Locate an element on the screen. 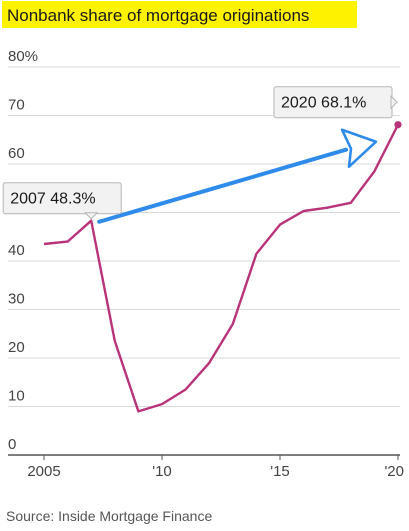 The height and width of the screenshot is (531, 409). y-tick-label-10: 10 is located at coordinates (16, 396).